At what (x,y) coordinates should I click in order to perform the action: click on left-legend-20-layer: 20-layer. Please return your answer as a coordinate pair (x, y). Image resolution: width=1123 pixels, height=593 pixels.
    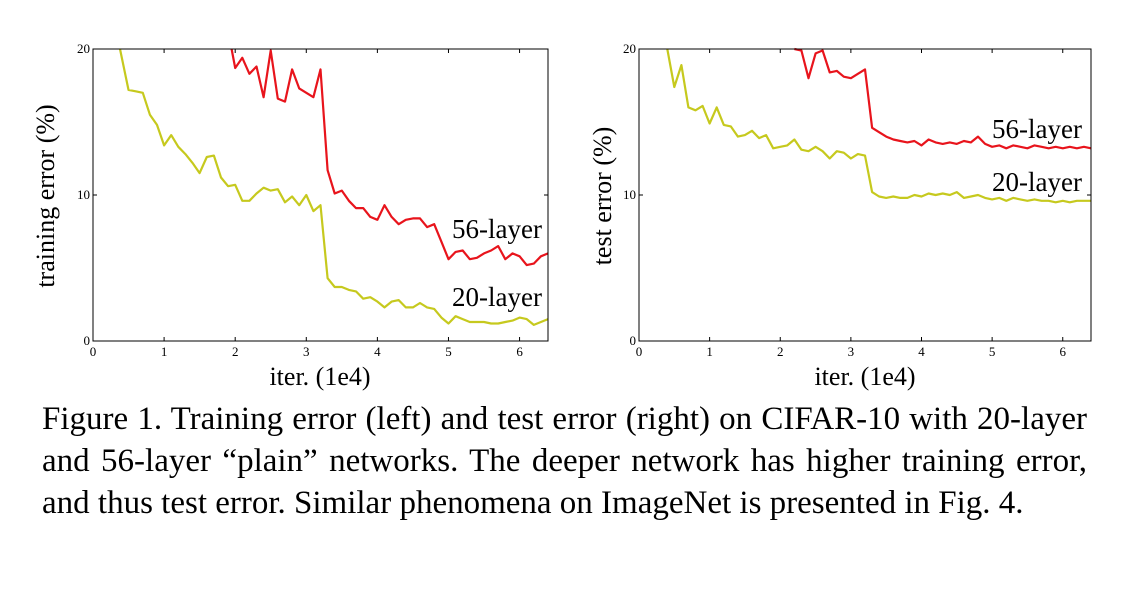
    Looking at the image, I should click on (497, 297).